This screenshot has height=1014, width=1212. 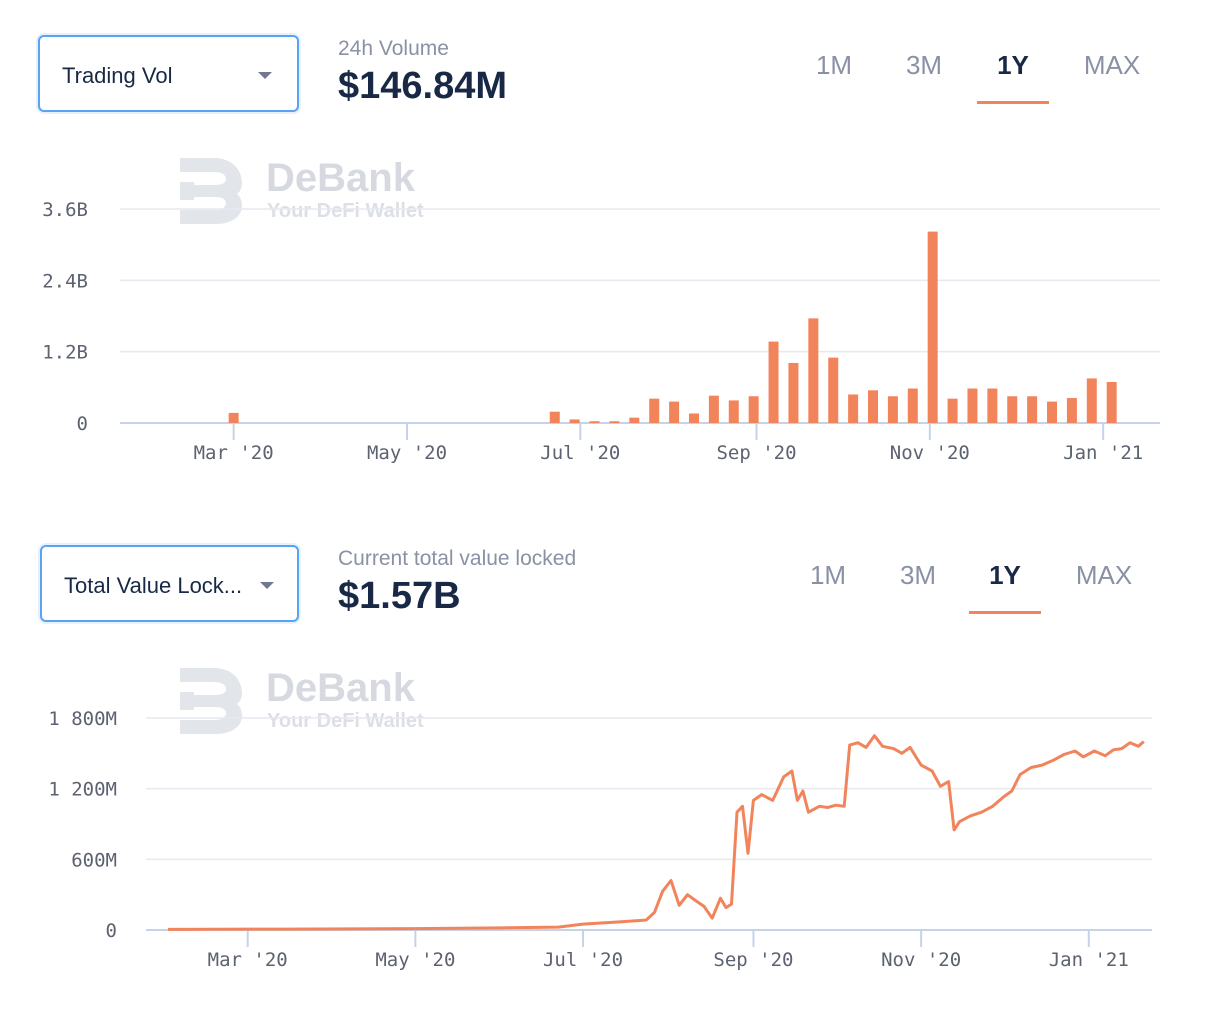 I want to click on stat-label: 24h Volume, so click(x=393, y=48).